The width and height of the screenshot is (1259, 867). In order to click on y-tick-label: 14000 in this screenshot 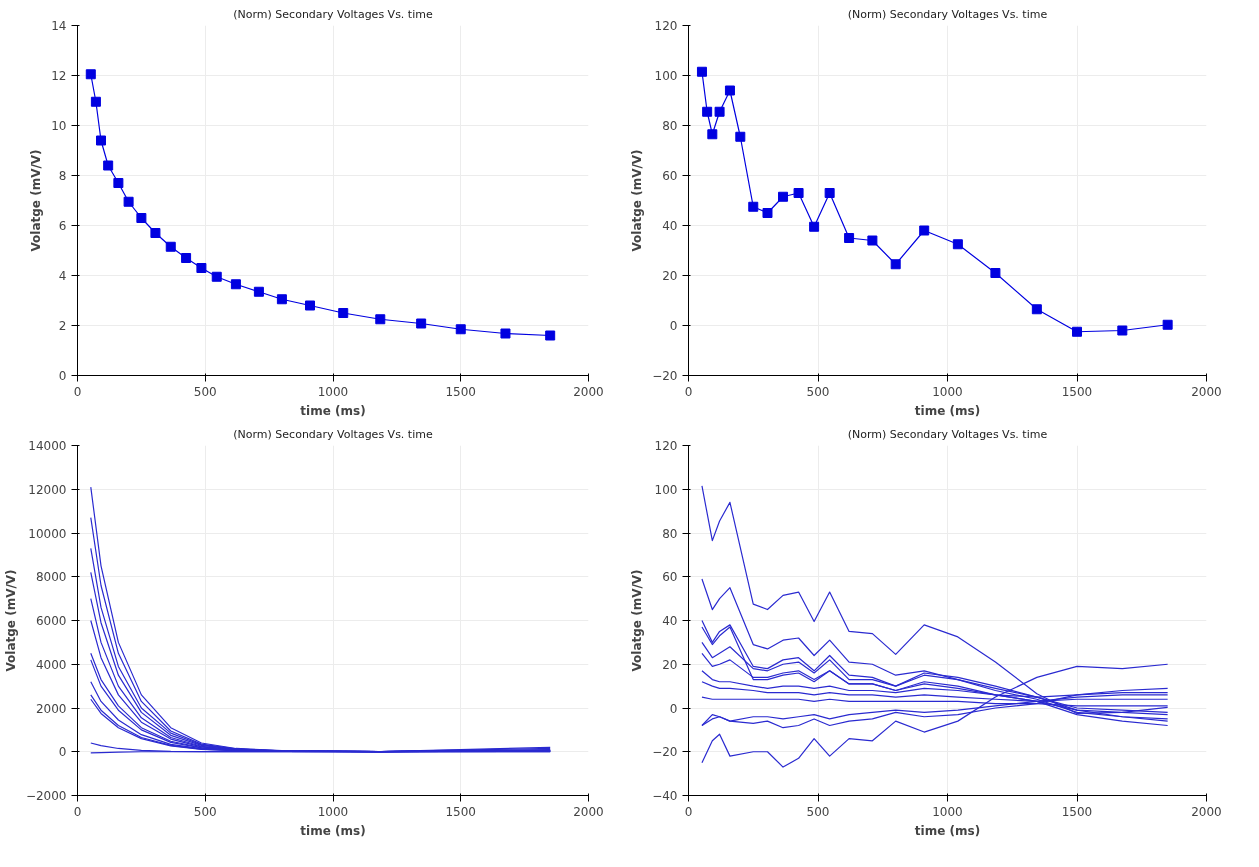, I will do `click(47, 446)`.